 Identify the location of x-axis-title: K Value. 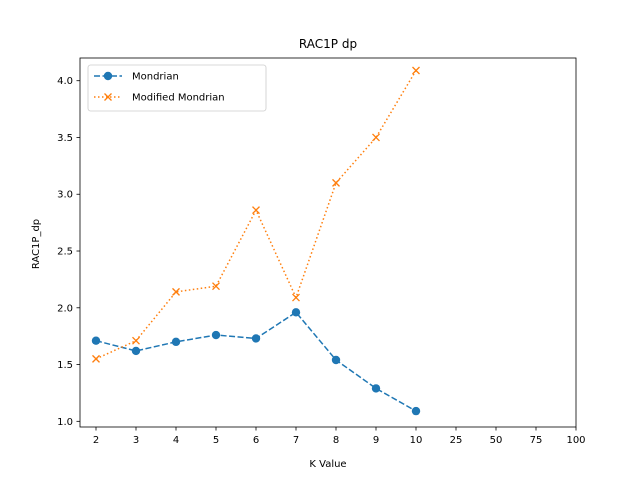
(327, 464).